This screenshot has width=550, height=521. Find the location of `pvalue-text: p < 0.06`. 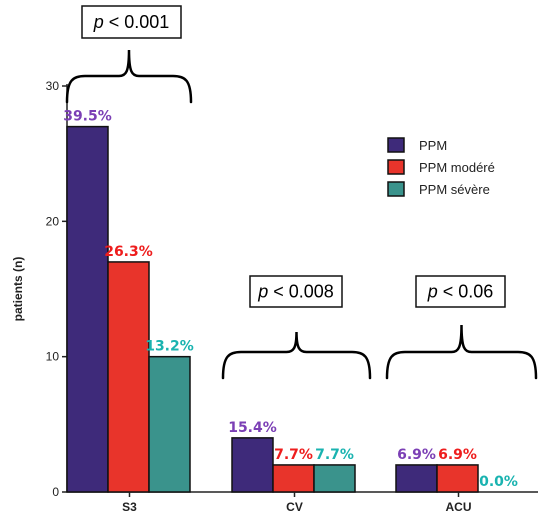

pvalue-text: p < 0.06 is located at coordinates (460, 292).